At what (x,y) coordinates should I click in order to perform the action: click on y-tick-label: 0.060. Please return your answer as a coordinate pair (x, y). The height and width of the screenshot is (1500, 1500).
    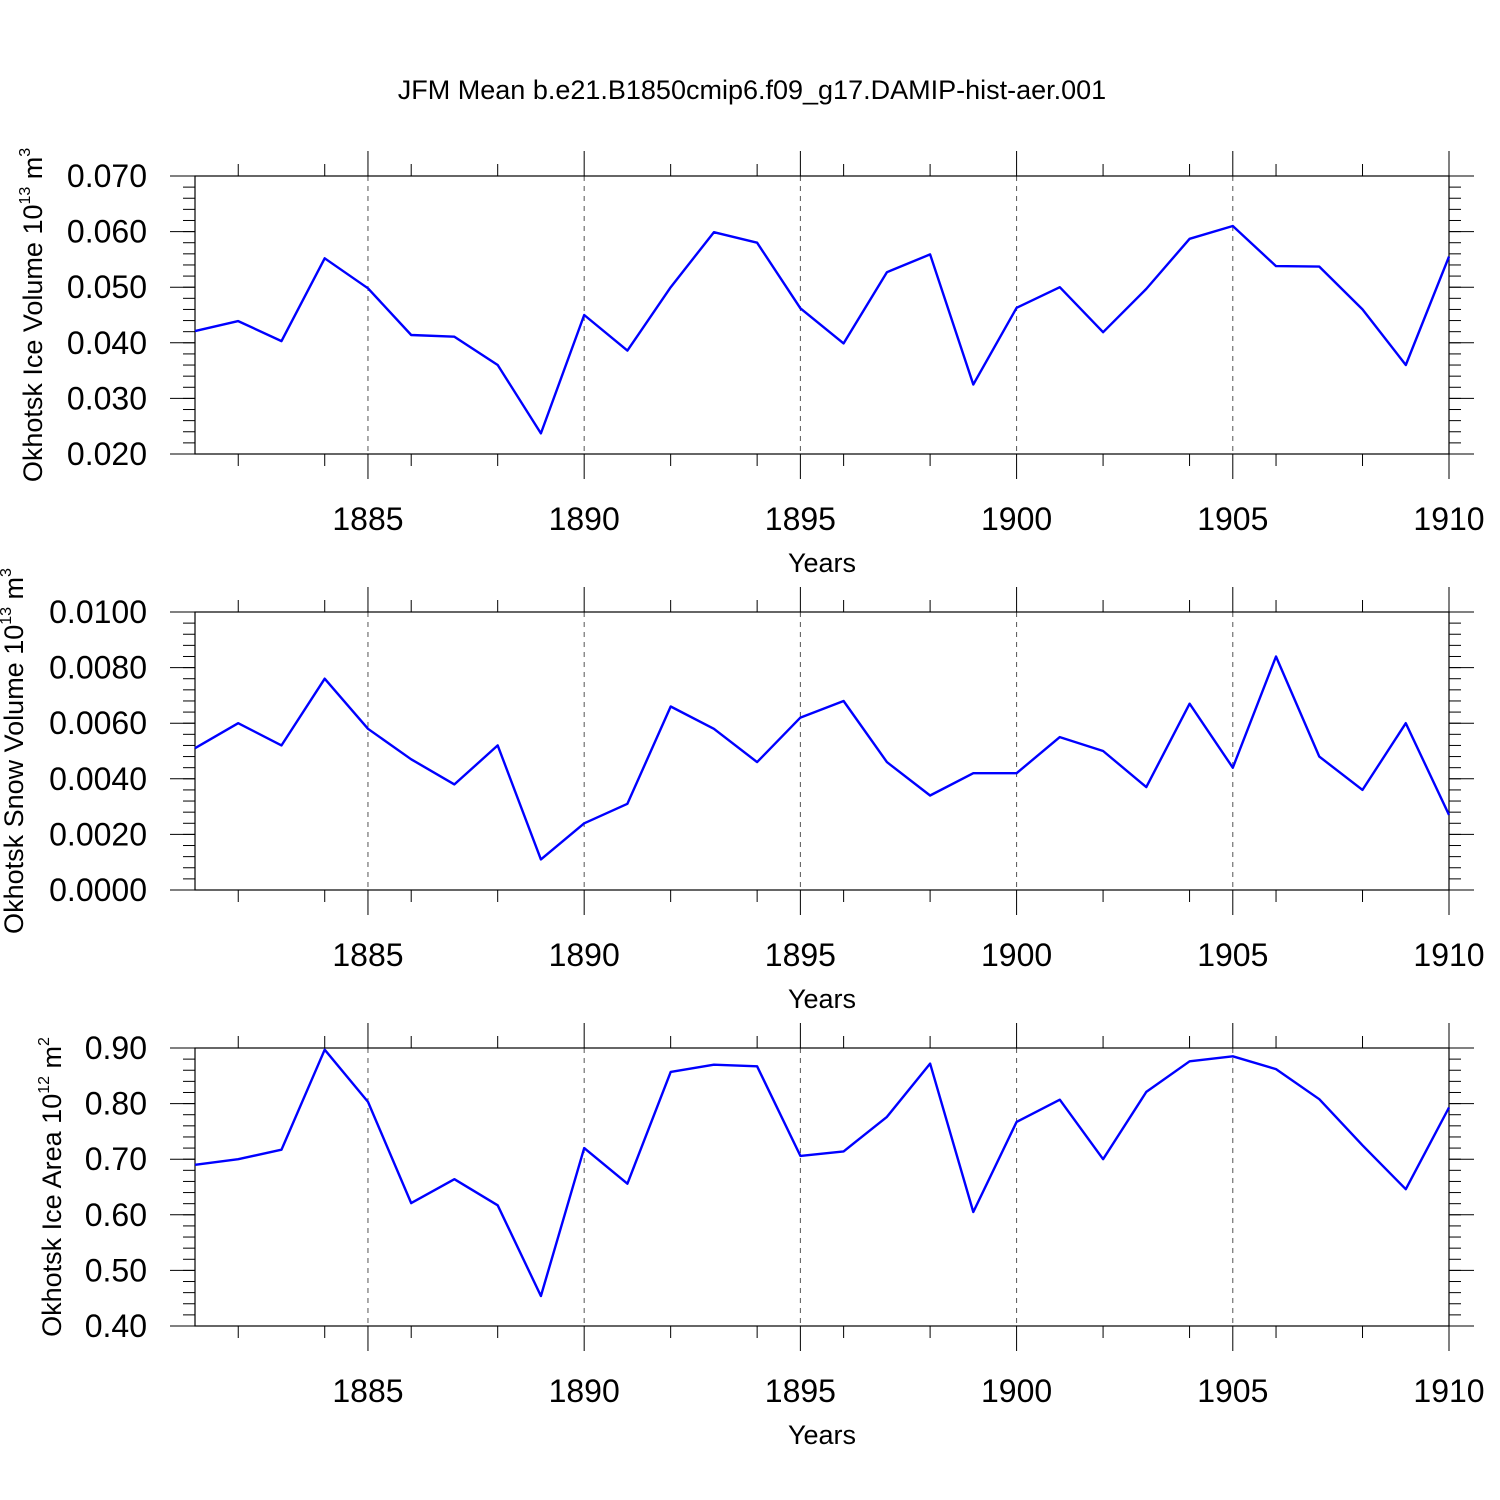
    Looking at the image, I should click on (107, 232).